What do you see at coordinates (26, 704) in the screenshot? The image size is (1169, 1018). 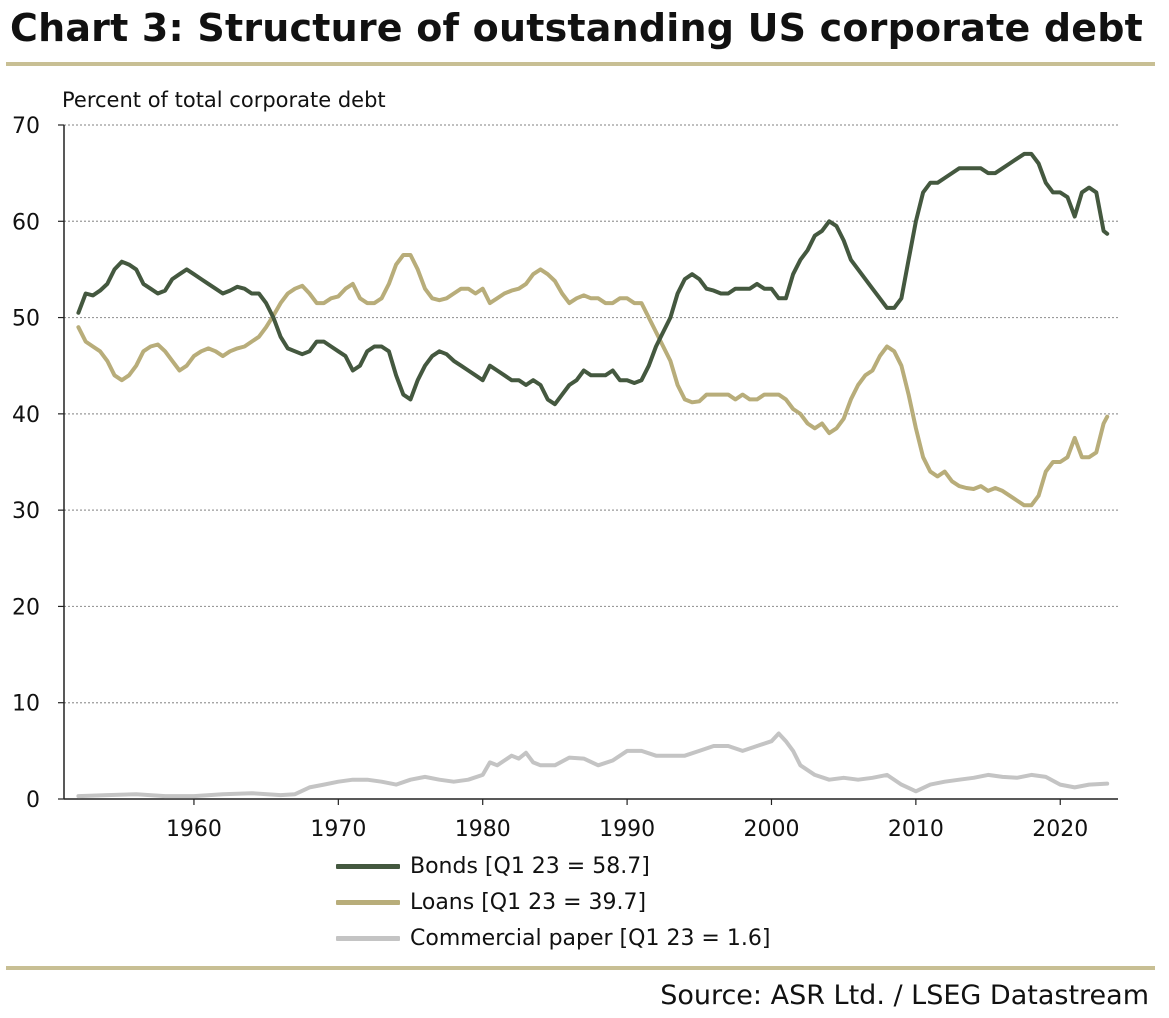 I see `y-tick-label: 10` at bounding box center [26, 704].